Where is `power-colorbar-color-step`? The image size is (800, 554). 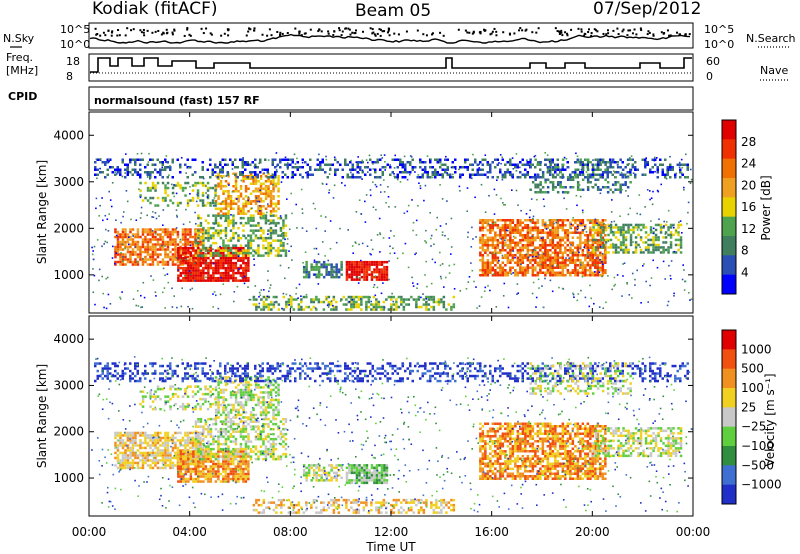
power-colorbar-color-step is located at coordinates (729, 168).